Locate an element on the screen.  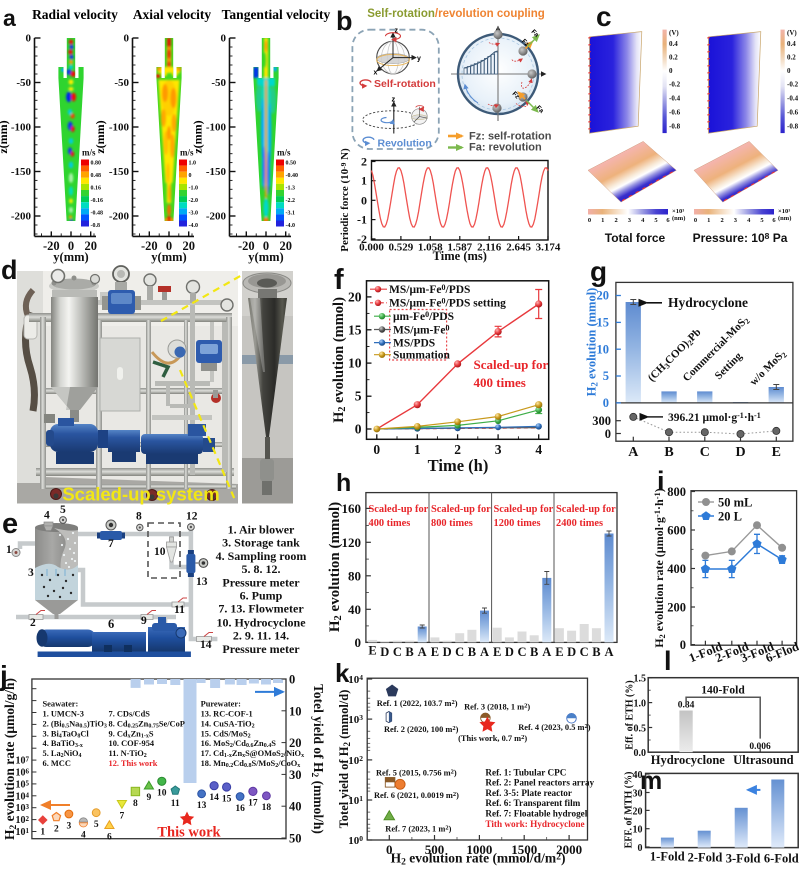
svg-text: -3.1 is located at coordinates (291, 214).